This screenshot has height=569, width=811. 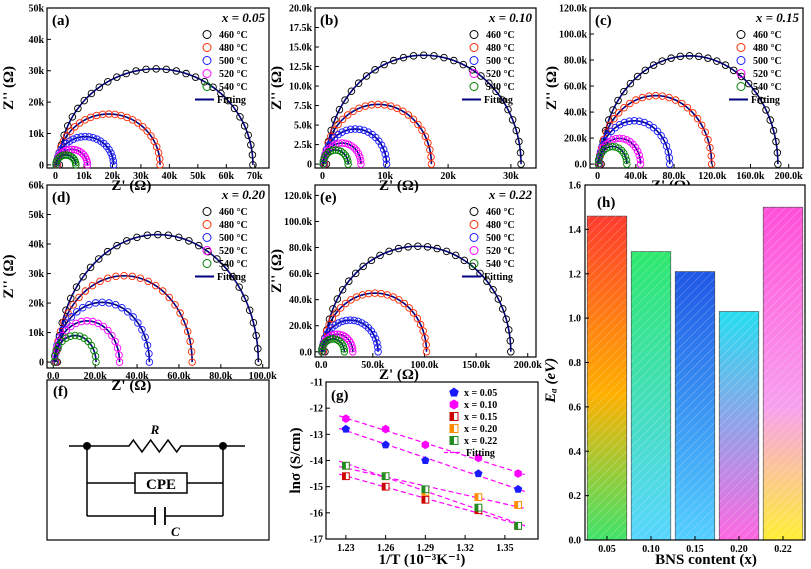 What do you see at coordinates (329, 21) in the screenshot?
I see `panel-label: (b)` at bounding box center [329, 21].